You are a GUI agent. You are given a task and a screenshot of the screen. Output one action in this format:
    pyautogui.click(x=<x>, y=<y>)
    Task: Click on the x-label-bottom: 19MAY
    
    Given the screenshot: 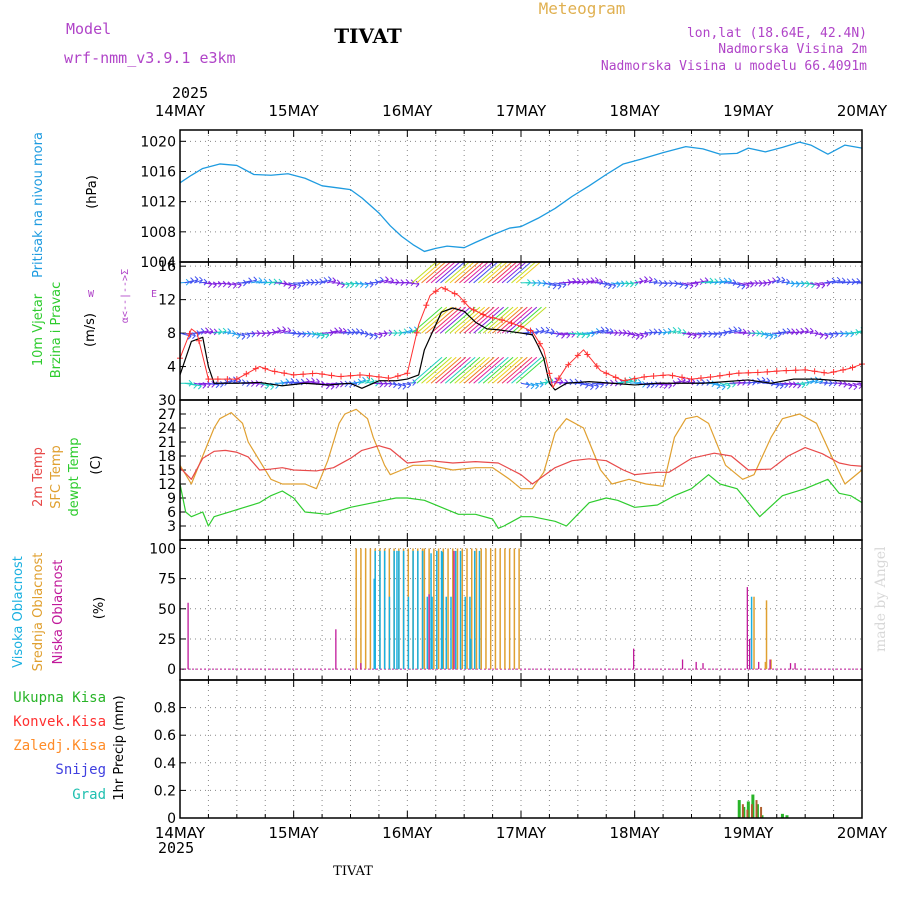 What is the action you would take?
    pyautogui.click(x=748, y=833)
    